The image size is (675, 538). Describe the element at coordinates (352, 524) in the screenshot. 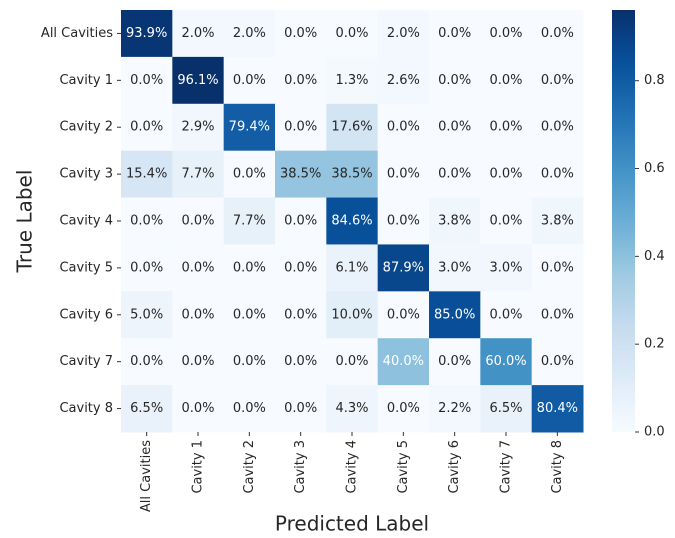

I see `x-axis-label: Predicted Label` at that location.